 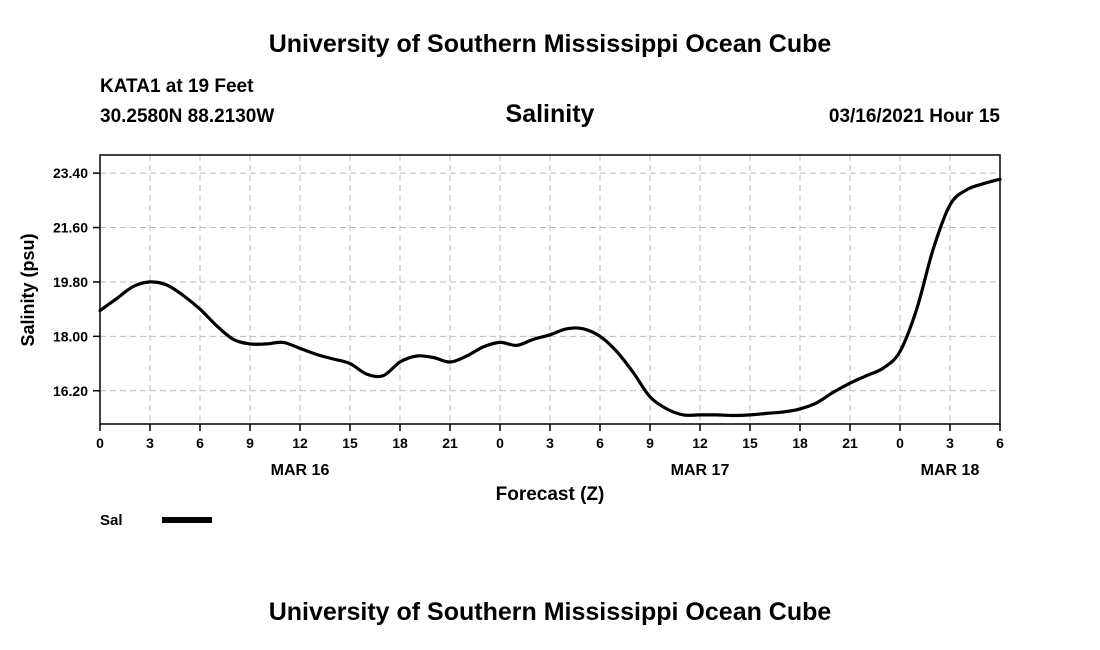 What do you see at coordinates (70, 391) in the screenshot?
I see `y-tick-label: 16.20` at bounding box center [70, 391].